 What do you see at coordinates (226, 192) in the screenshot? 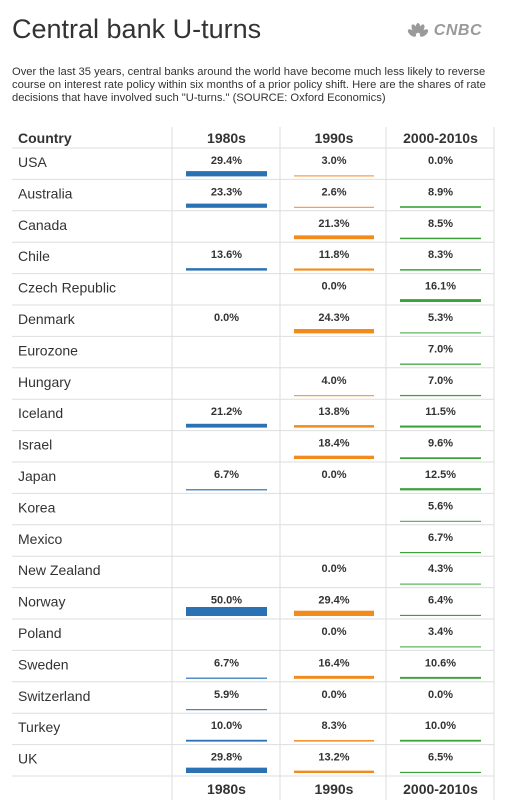
I see `value-label: 23.3%` at bounding box center [226, 192].